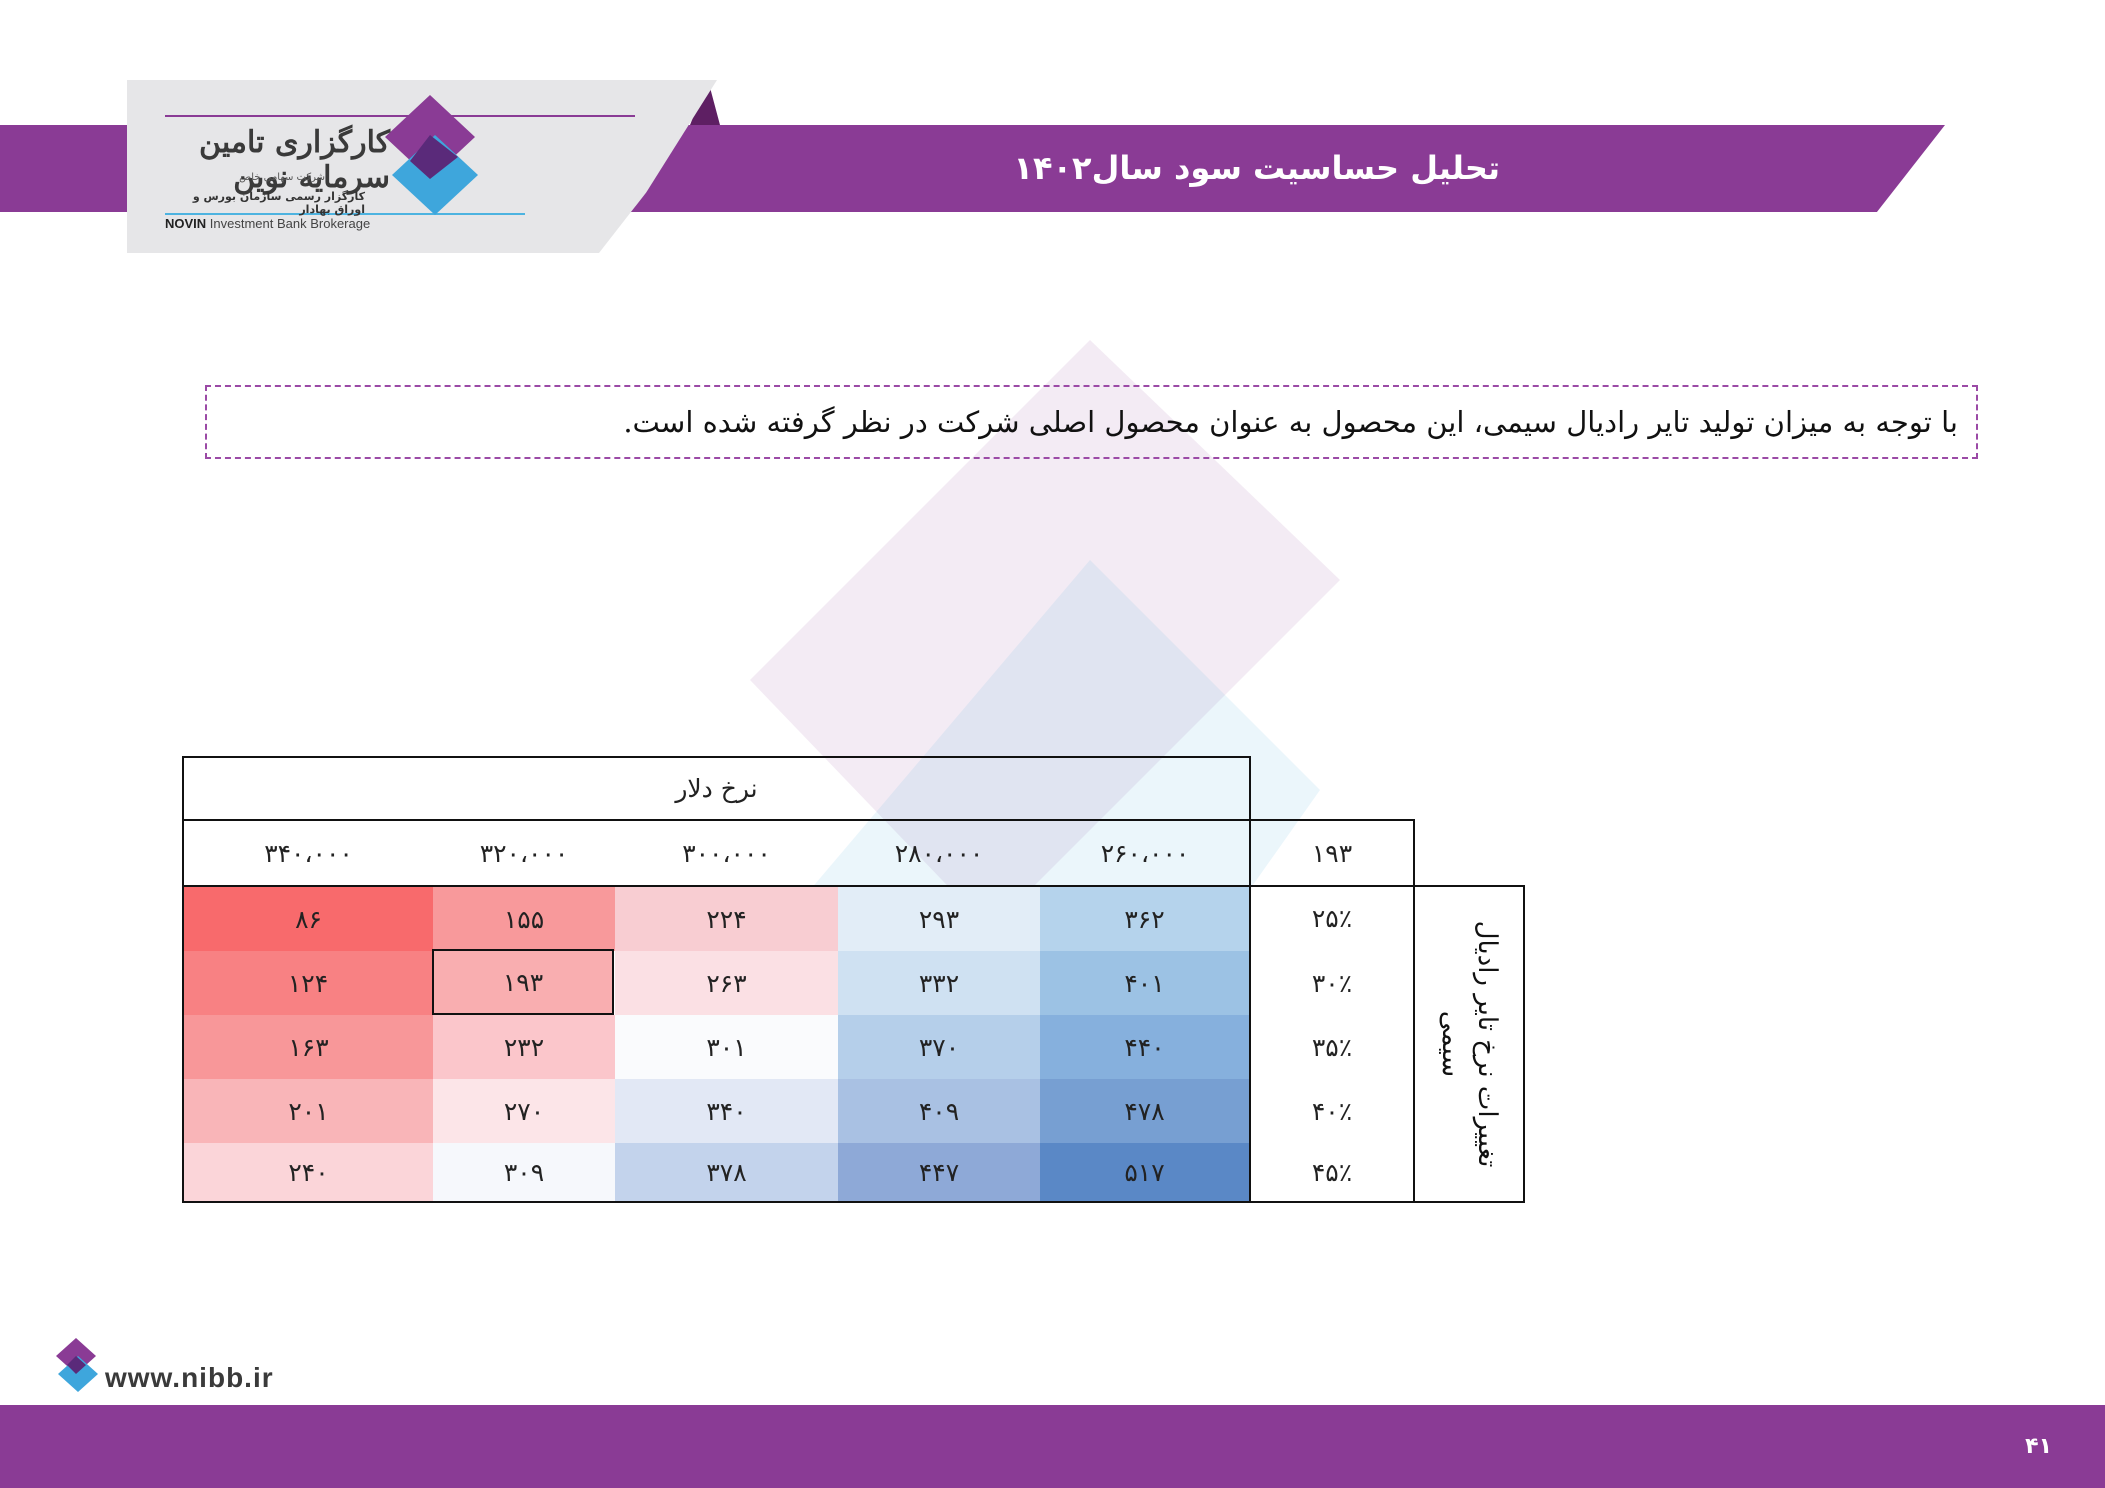 Image resolution: width=2105 pixels, height=1488 pixels. What do you see at coordinates (1052, 1446) in the screenshot?
I see `footer-band` at bounding box center [1052, 1446].